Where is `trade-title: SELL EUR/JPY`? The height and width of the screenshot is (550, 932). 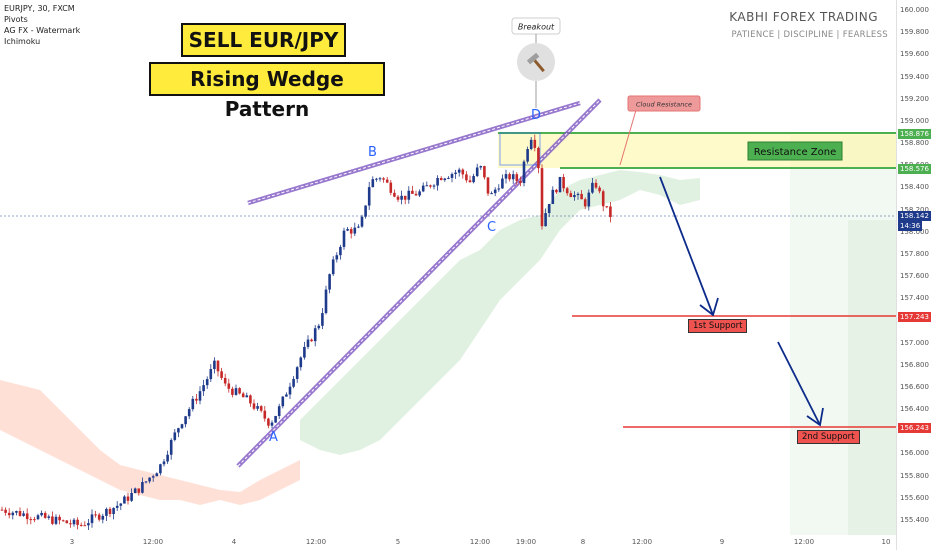
trade-title: SELL EUR/JPY is located at coordinates (263, 40).